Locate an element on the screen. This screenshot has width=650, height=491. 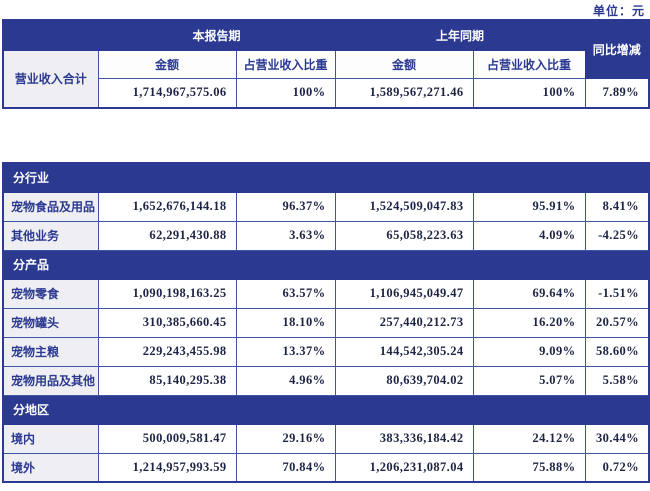
yoy-value: 58.60% is located at coordinates (617, 351).